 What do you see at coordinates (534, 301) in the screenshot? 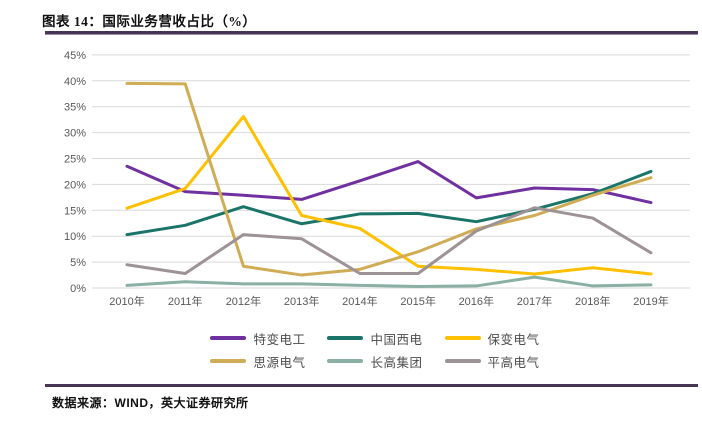
I see `x-axis-tick-label: 2017年` at bounding box center [534, 301].